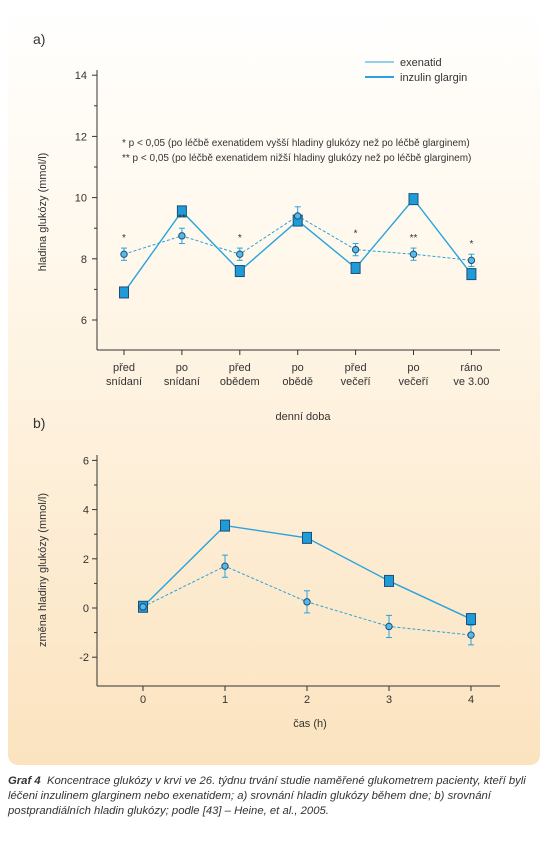 The image size is (548, 841). Describe the element at coordinates (143, 700) in the screenshot. I see `panel-b-x-tick-label: 0` at that location.